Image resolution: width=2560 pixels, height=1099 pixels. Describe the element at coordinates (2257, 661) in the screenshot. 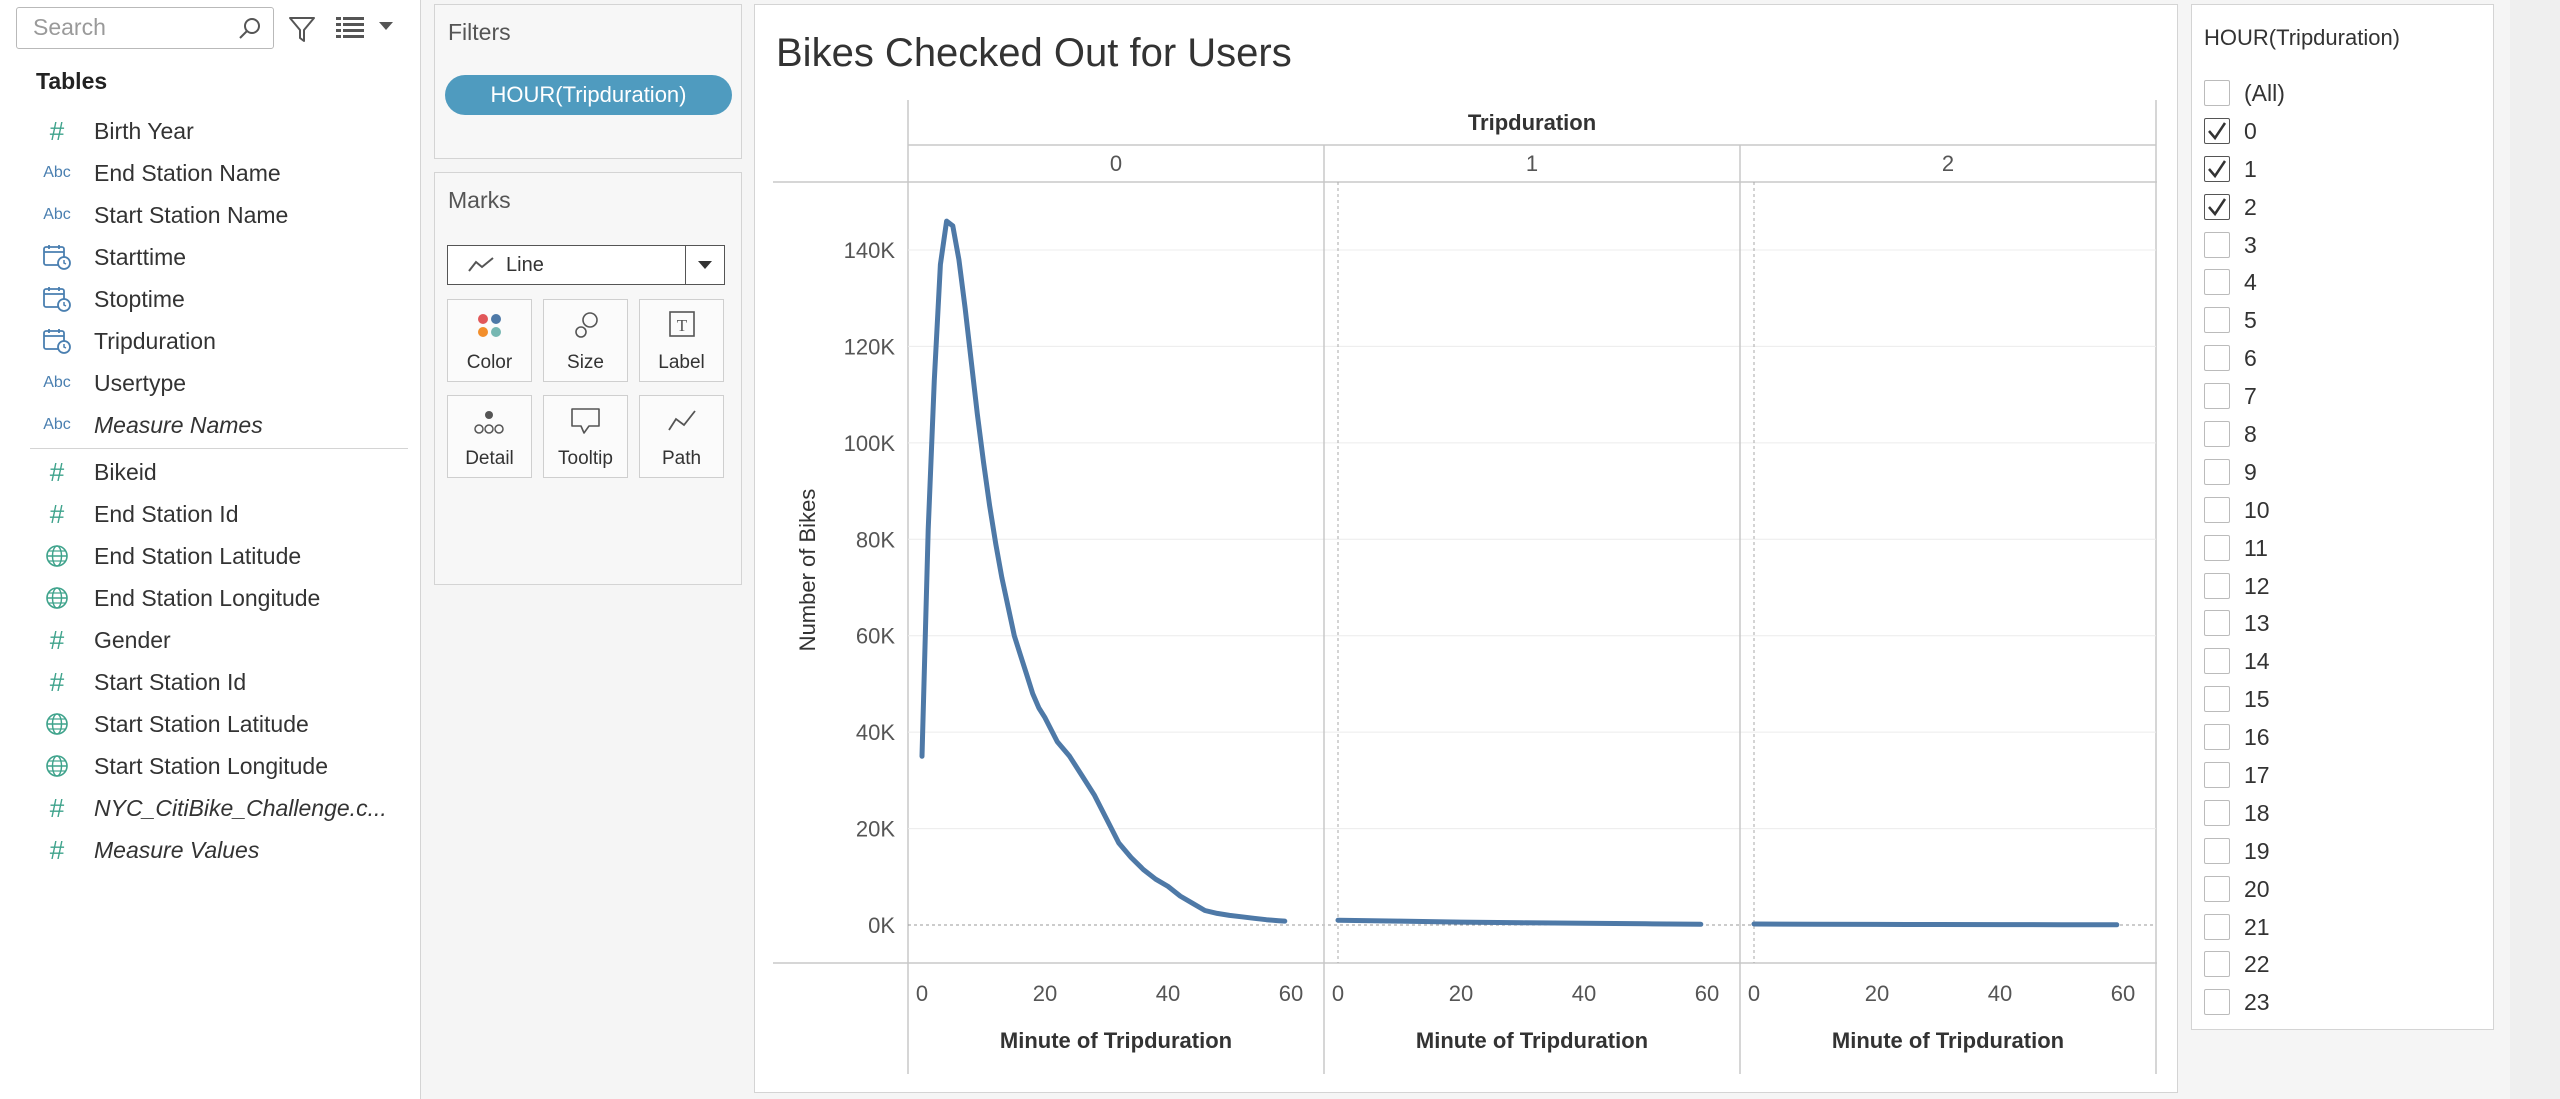

I see `filter-option-label: 14` at that location.